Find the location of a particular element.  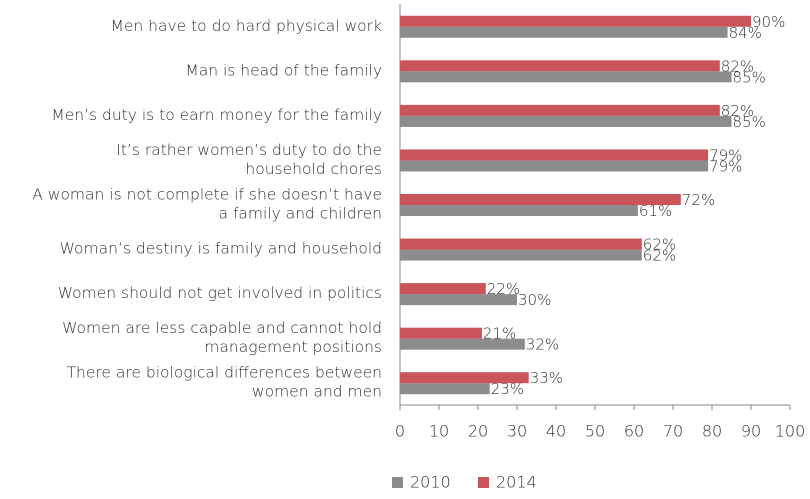

x-tick-label: 60 is located at coordinates (634, 431).